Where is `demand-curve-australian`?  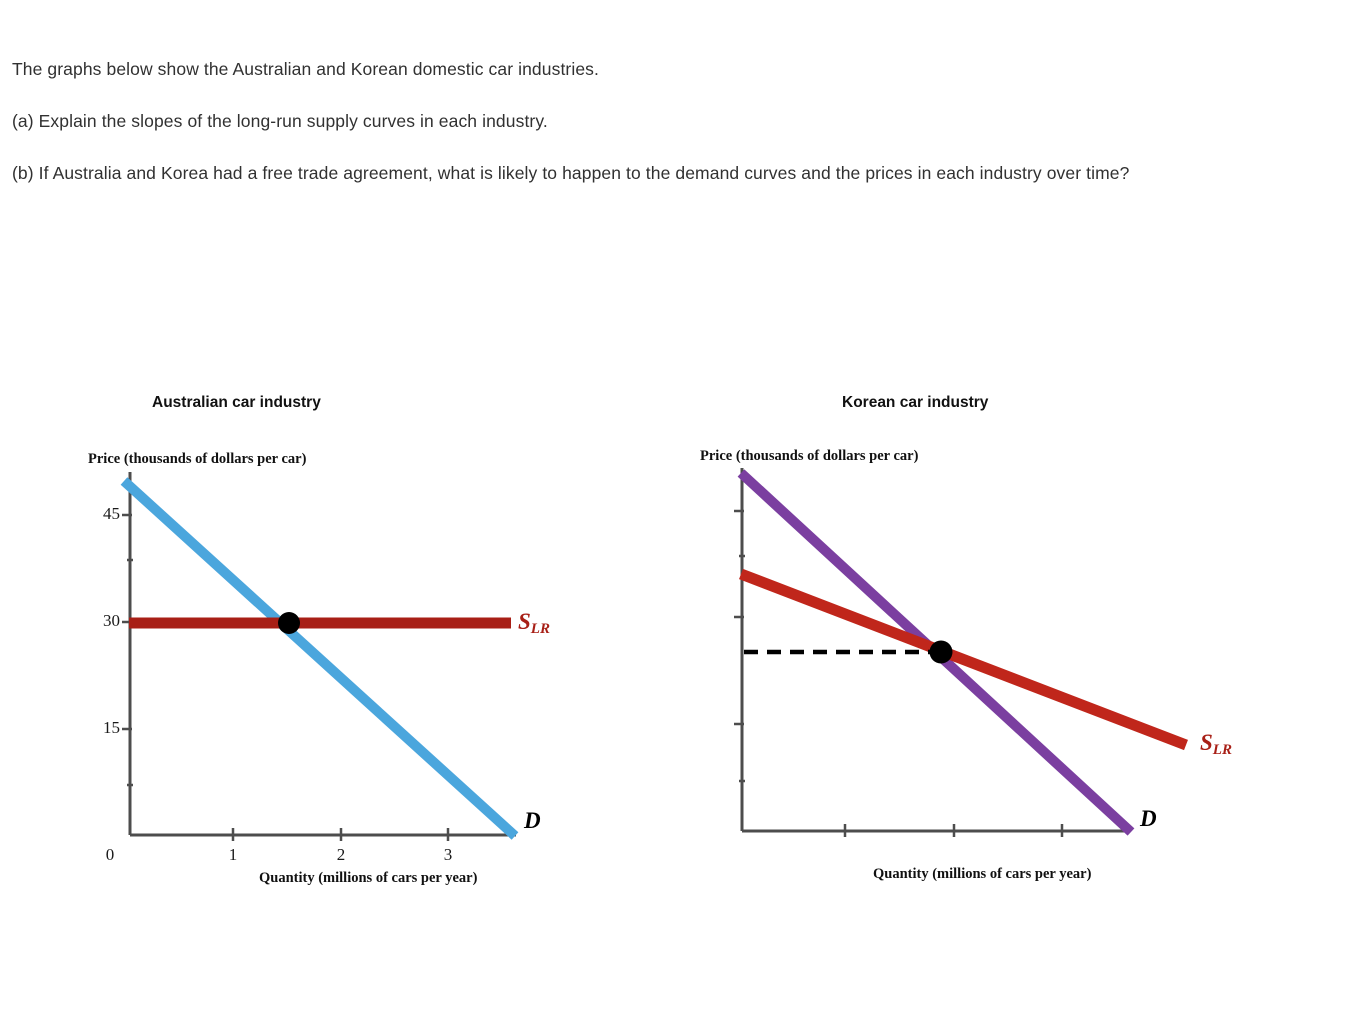 demand-curve-australian is located at coordinates (319, 658).